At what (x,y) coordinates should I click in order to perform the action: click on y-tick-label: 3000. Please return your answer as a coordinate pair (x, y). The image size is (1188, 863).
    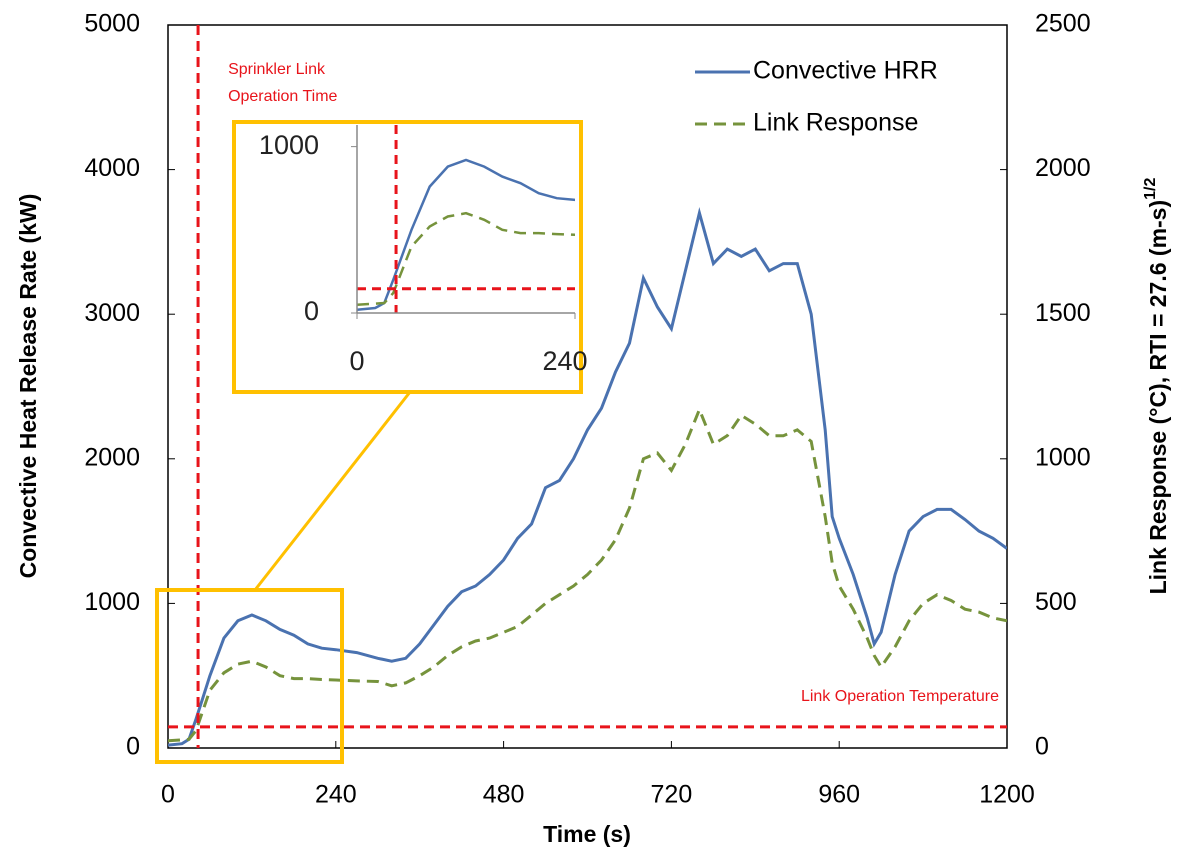
    Looking at the image, I should click on (112, 313).